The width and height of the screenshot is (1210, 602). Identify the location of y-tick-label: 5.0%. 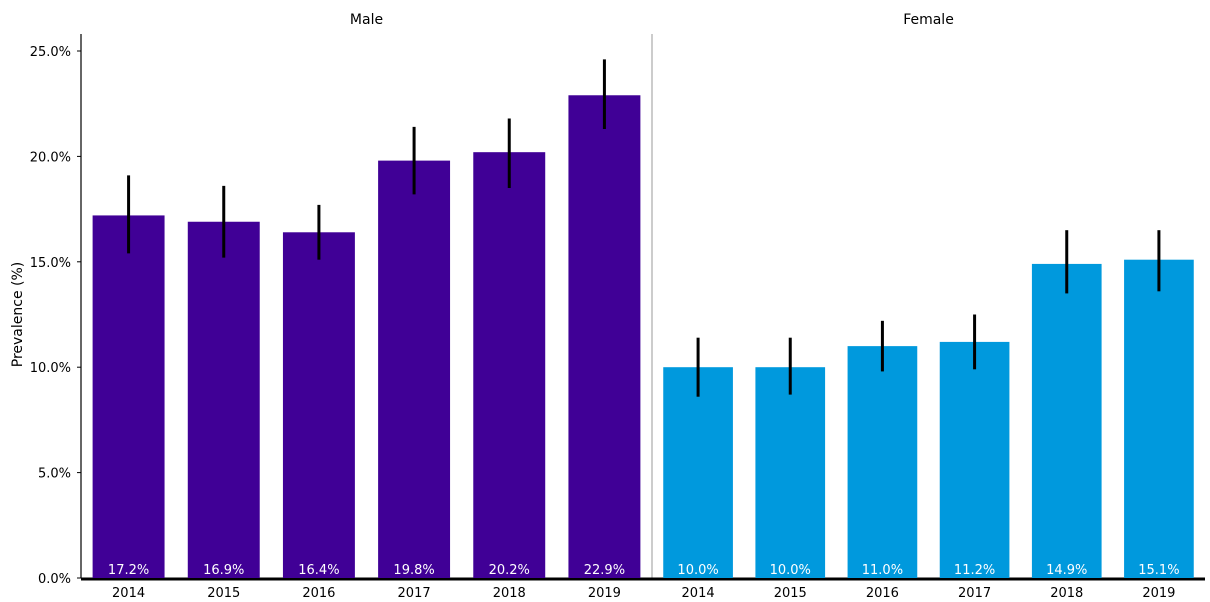
(54, 474).